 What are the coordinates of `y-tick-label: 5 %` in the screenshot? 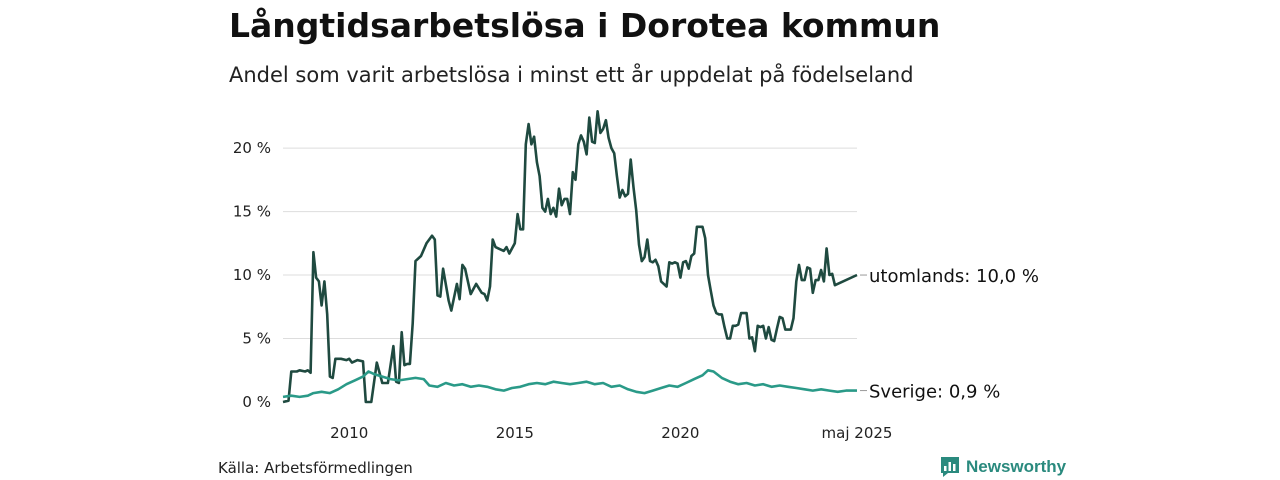 It's located at (256, 339).